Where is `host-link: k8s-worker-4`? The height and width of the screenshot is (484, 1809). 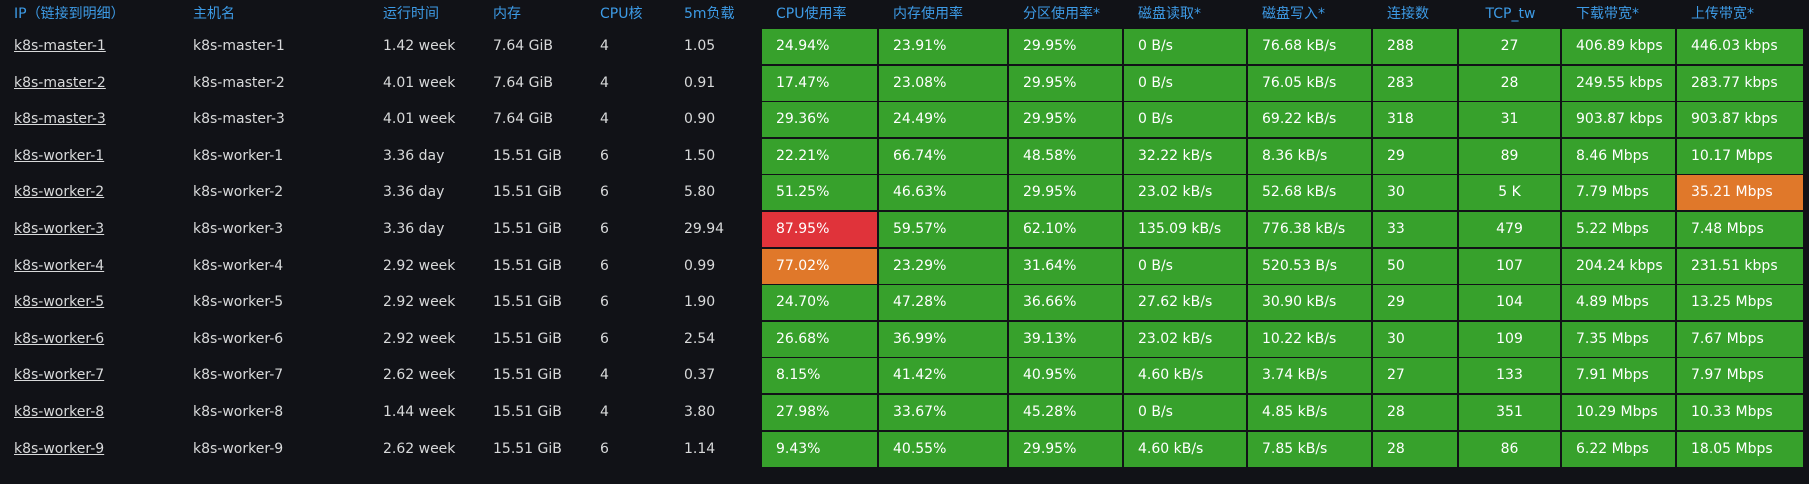
host-link: k8s-worker-4 is located at coordinates (59, 265).